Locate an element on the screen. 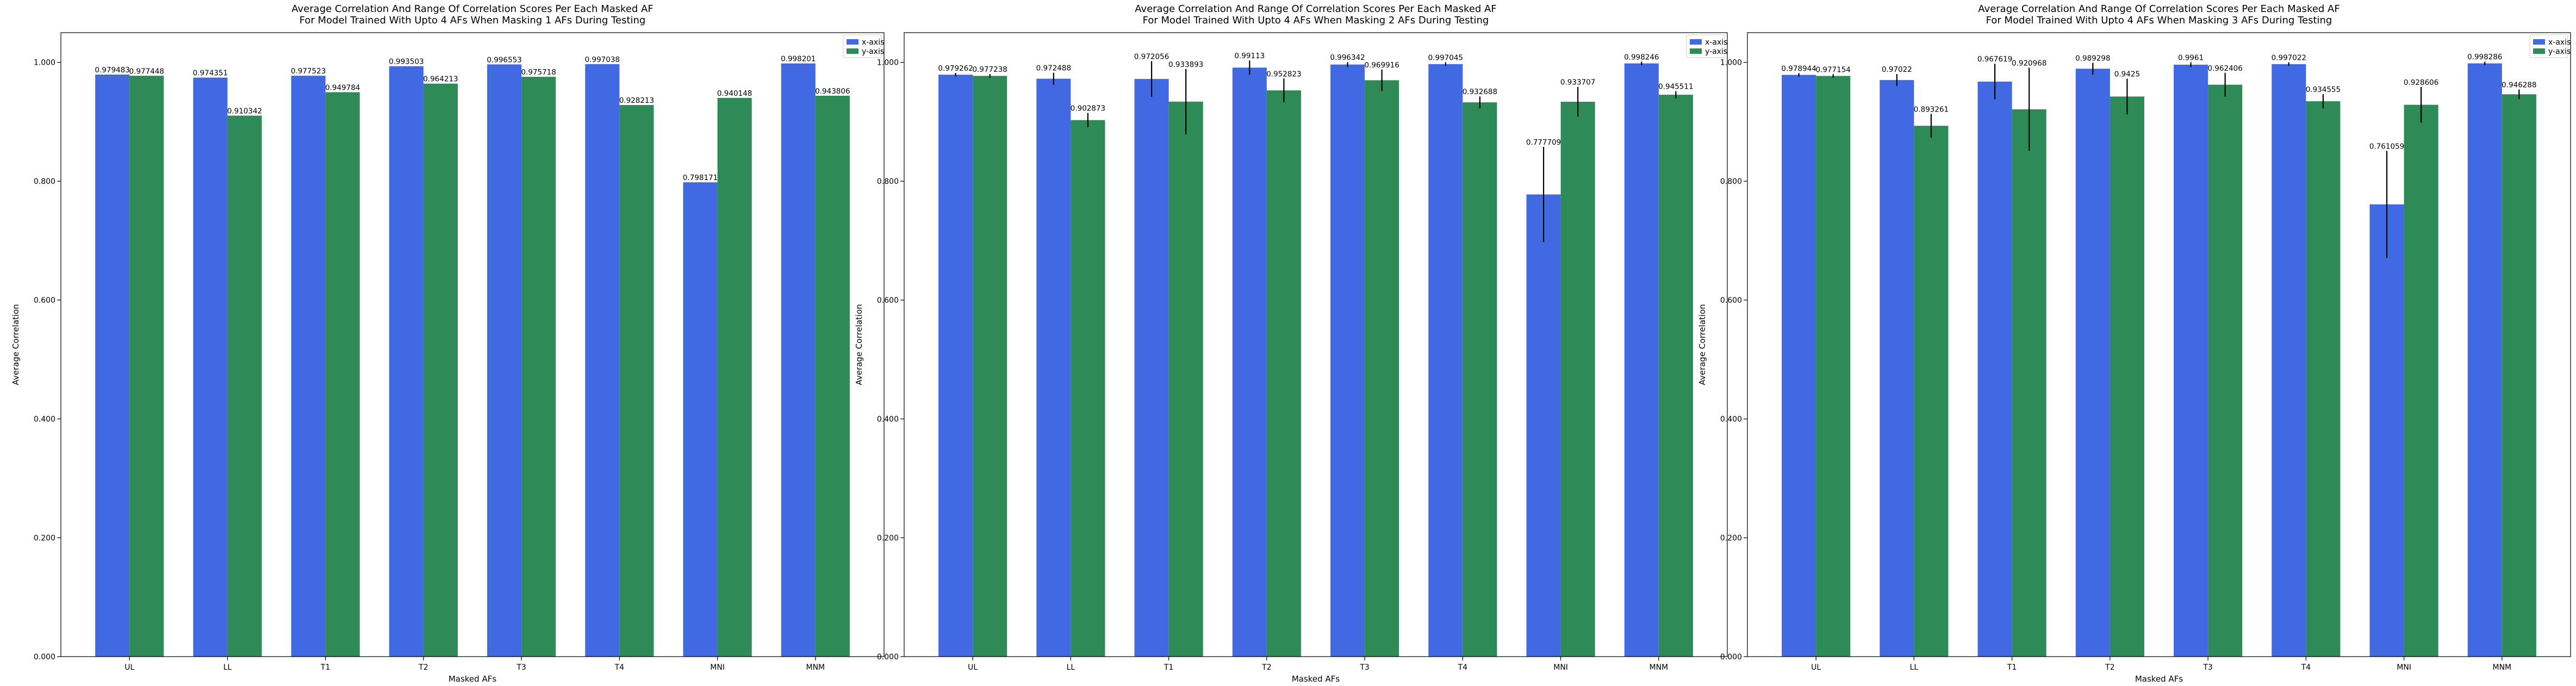 Image resolution: width=2576 pixels, height=686 pixels. bar-value-label: 0.997022 is located at coordinates (2289, 58).